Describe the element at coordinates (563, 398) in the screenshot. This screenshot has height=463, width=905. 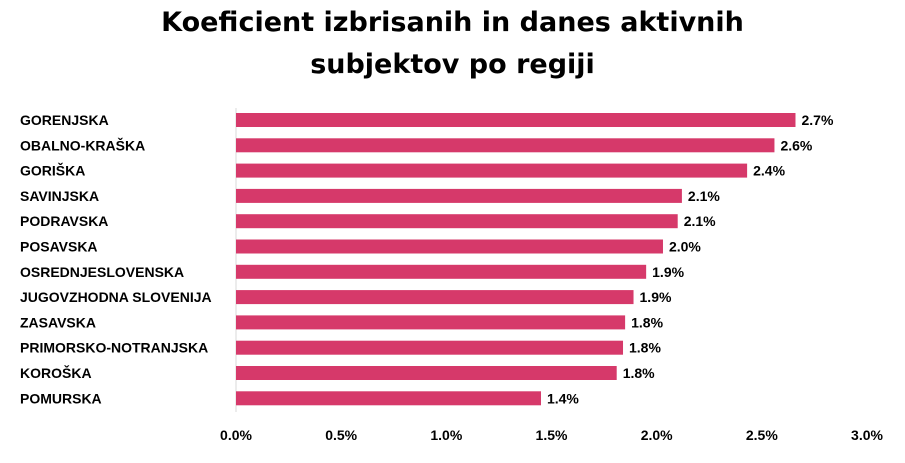
I see `value-label: 1.4%` at that location.